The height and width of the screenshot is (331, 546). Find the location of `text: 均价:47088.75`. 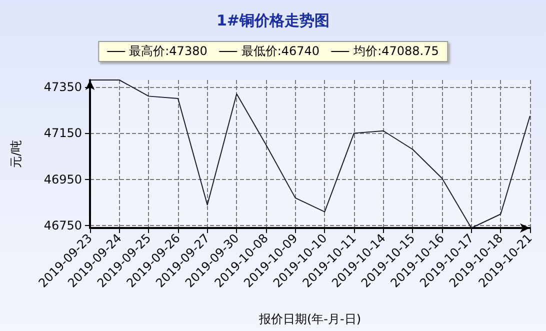

text: 均价:47088.75 is located at coordinates (396, 51).